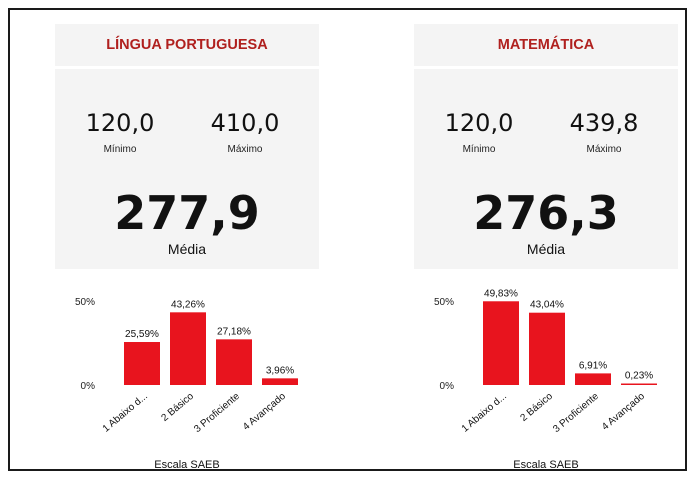 The image size is (699, 483). I want to click on panel-title-box: LÍNGUA PORTUGUESA, so click(187, 45).